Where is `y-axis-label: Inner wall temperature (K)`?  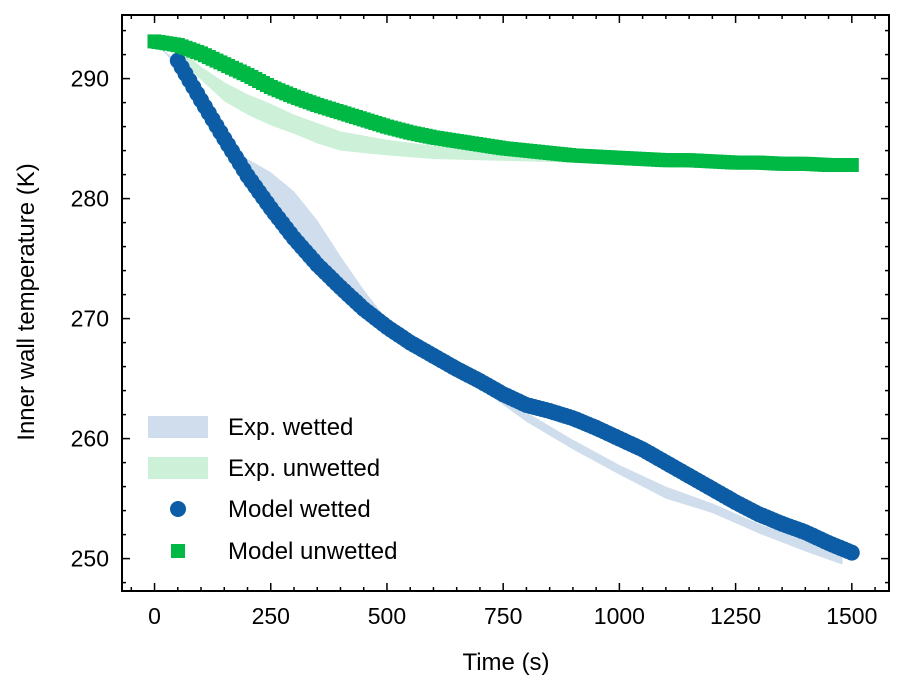 y-axis-label: Inner wall temperature (K) is located at coordinates (26, 301).